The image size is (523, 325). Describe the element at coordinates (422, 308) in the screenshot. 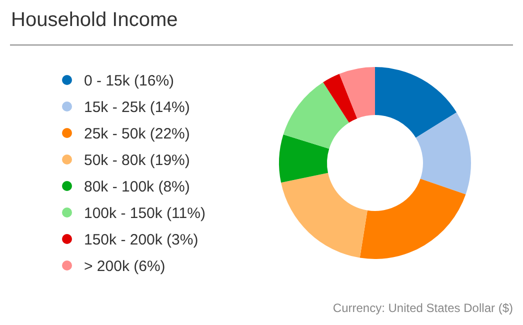

I see `text: Currency: United States Dollar ($)` at that location.